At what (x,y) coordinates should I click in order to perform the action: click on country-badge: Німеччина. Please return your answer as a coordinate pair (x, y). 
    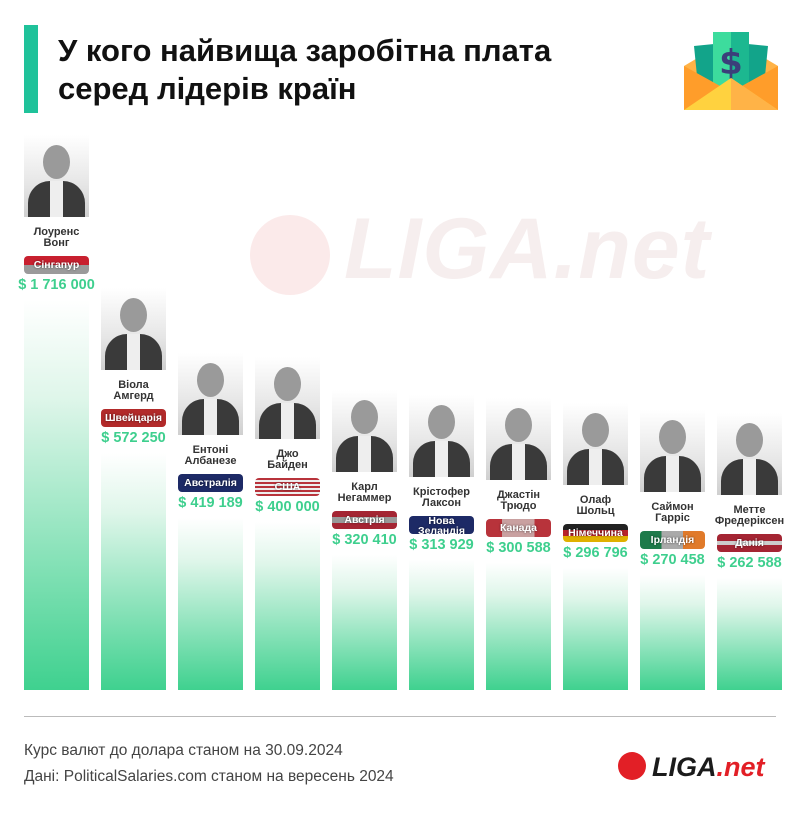
    Looking at the image, I should click on (595, 533).